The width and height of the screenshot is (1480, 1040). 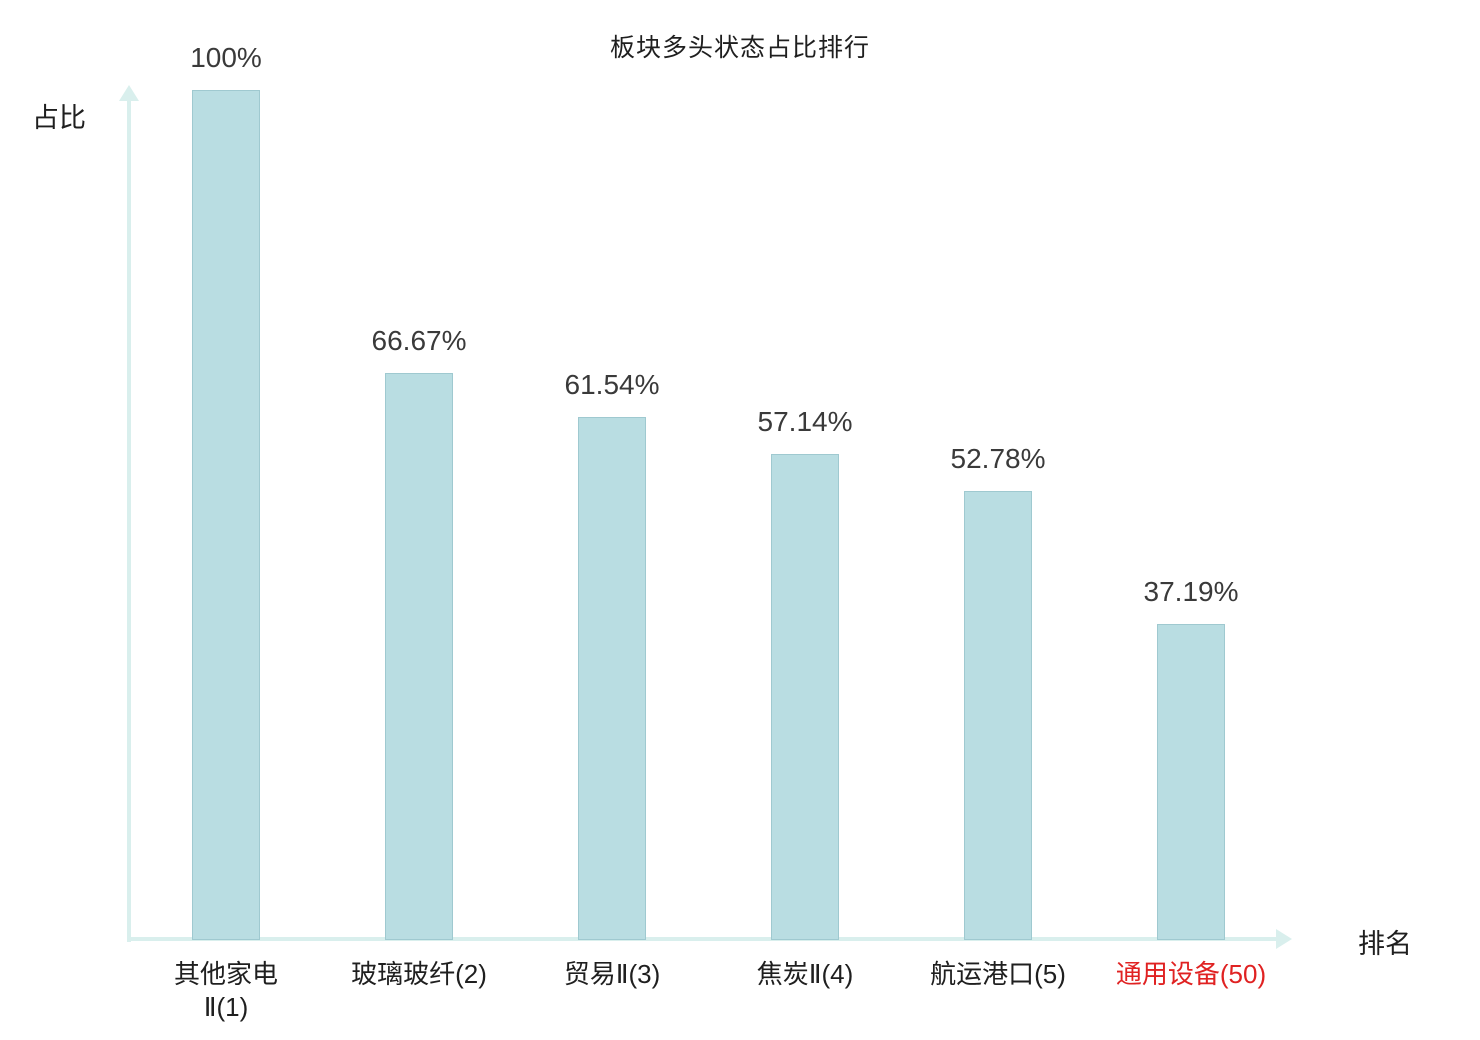 I want to click on x-axis-arrow-icon, so click(x=1284, y=939).